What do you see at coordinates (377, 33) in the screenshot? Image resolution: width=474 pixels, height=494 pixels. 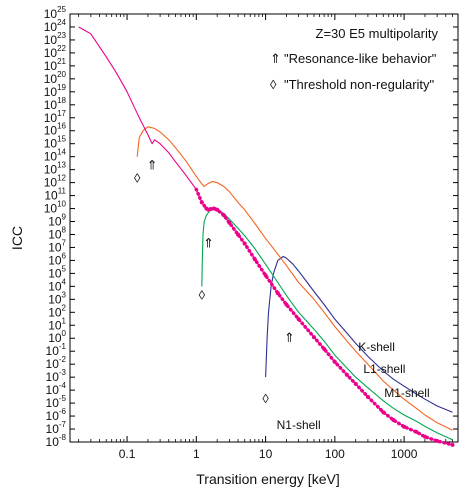 I see `chart-title: Z=30 E5 multipolarity` at bounding box center [377, 33].